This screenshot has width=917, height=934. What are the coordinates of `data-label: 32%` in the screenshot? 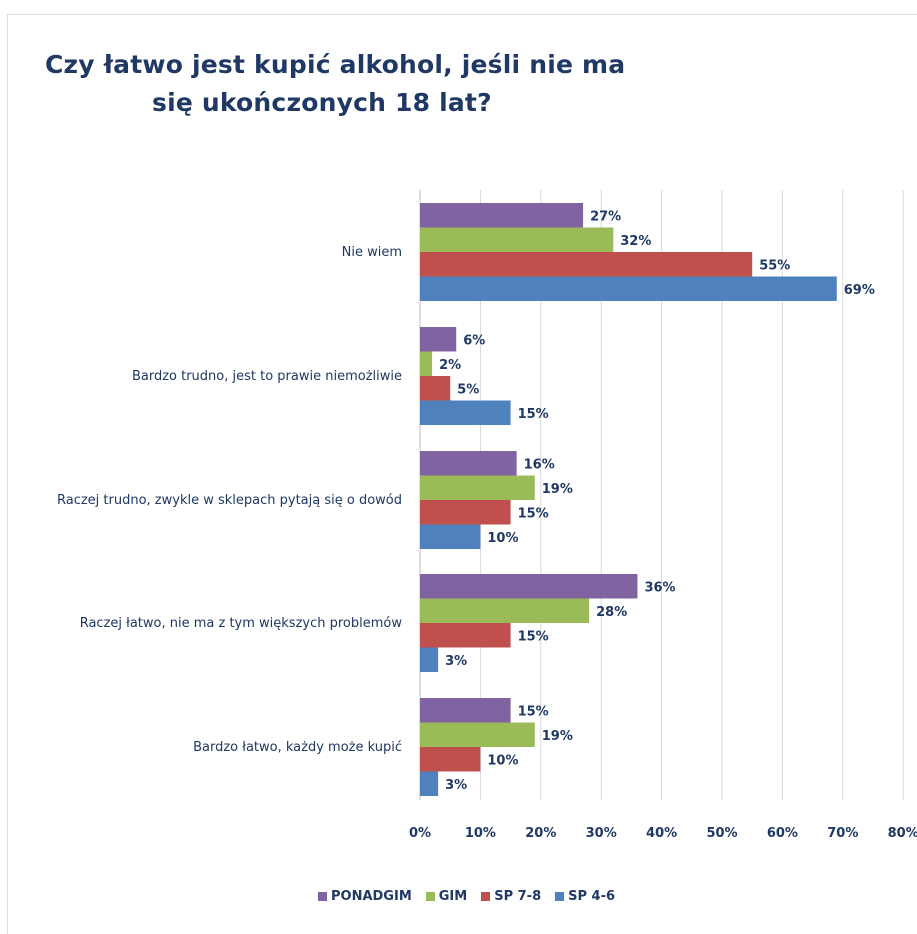 It's located at (635, 241).